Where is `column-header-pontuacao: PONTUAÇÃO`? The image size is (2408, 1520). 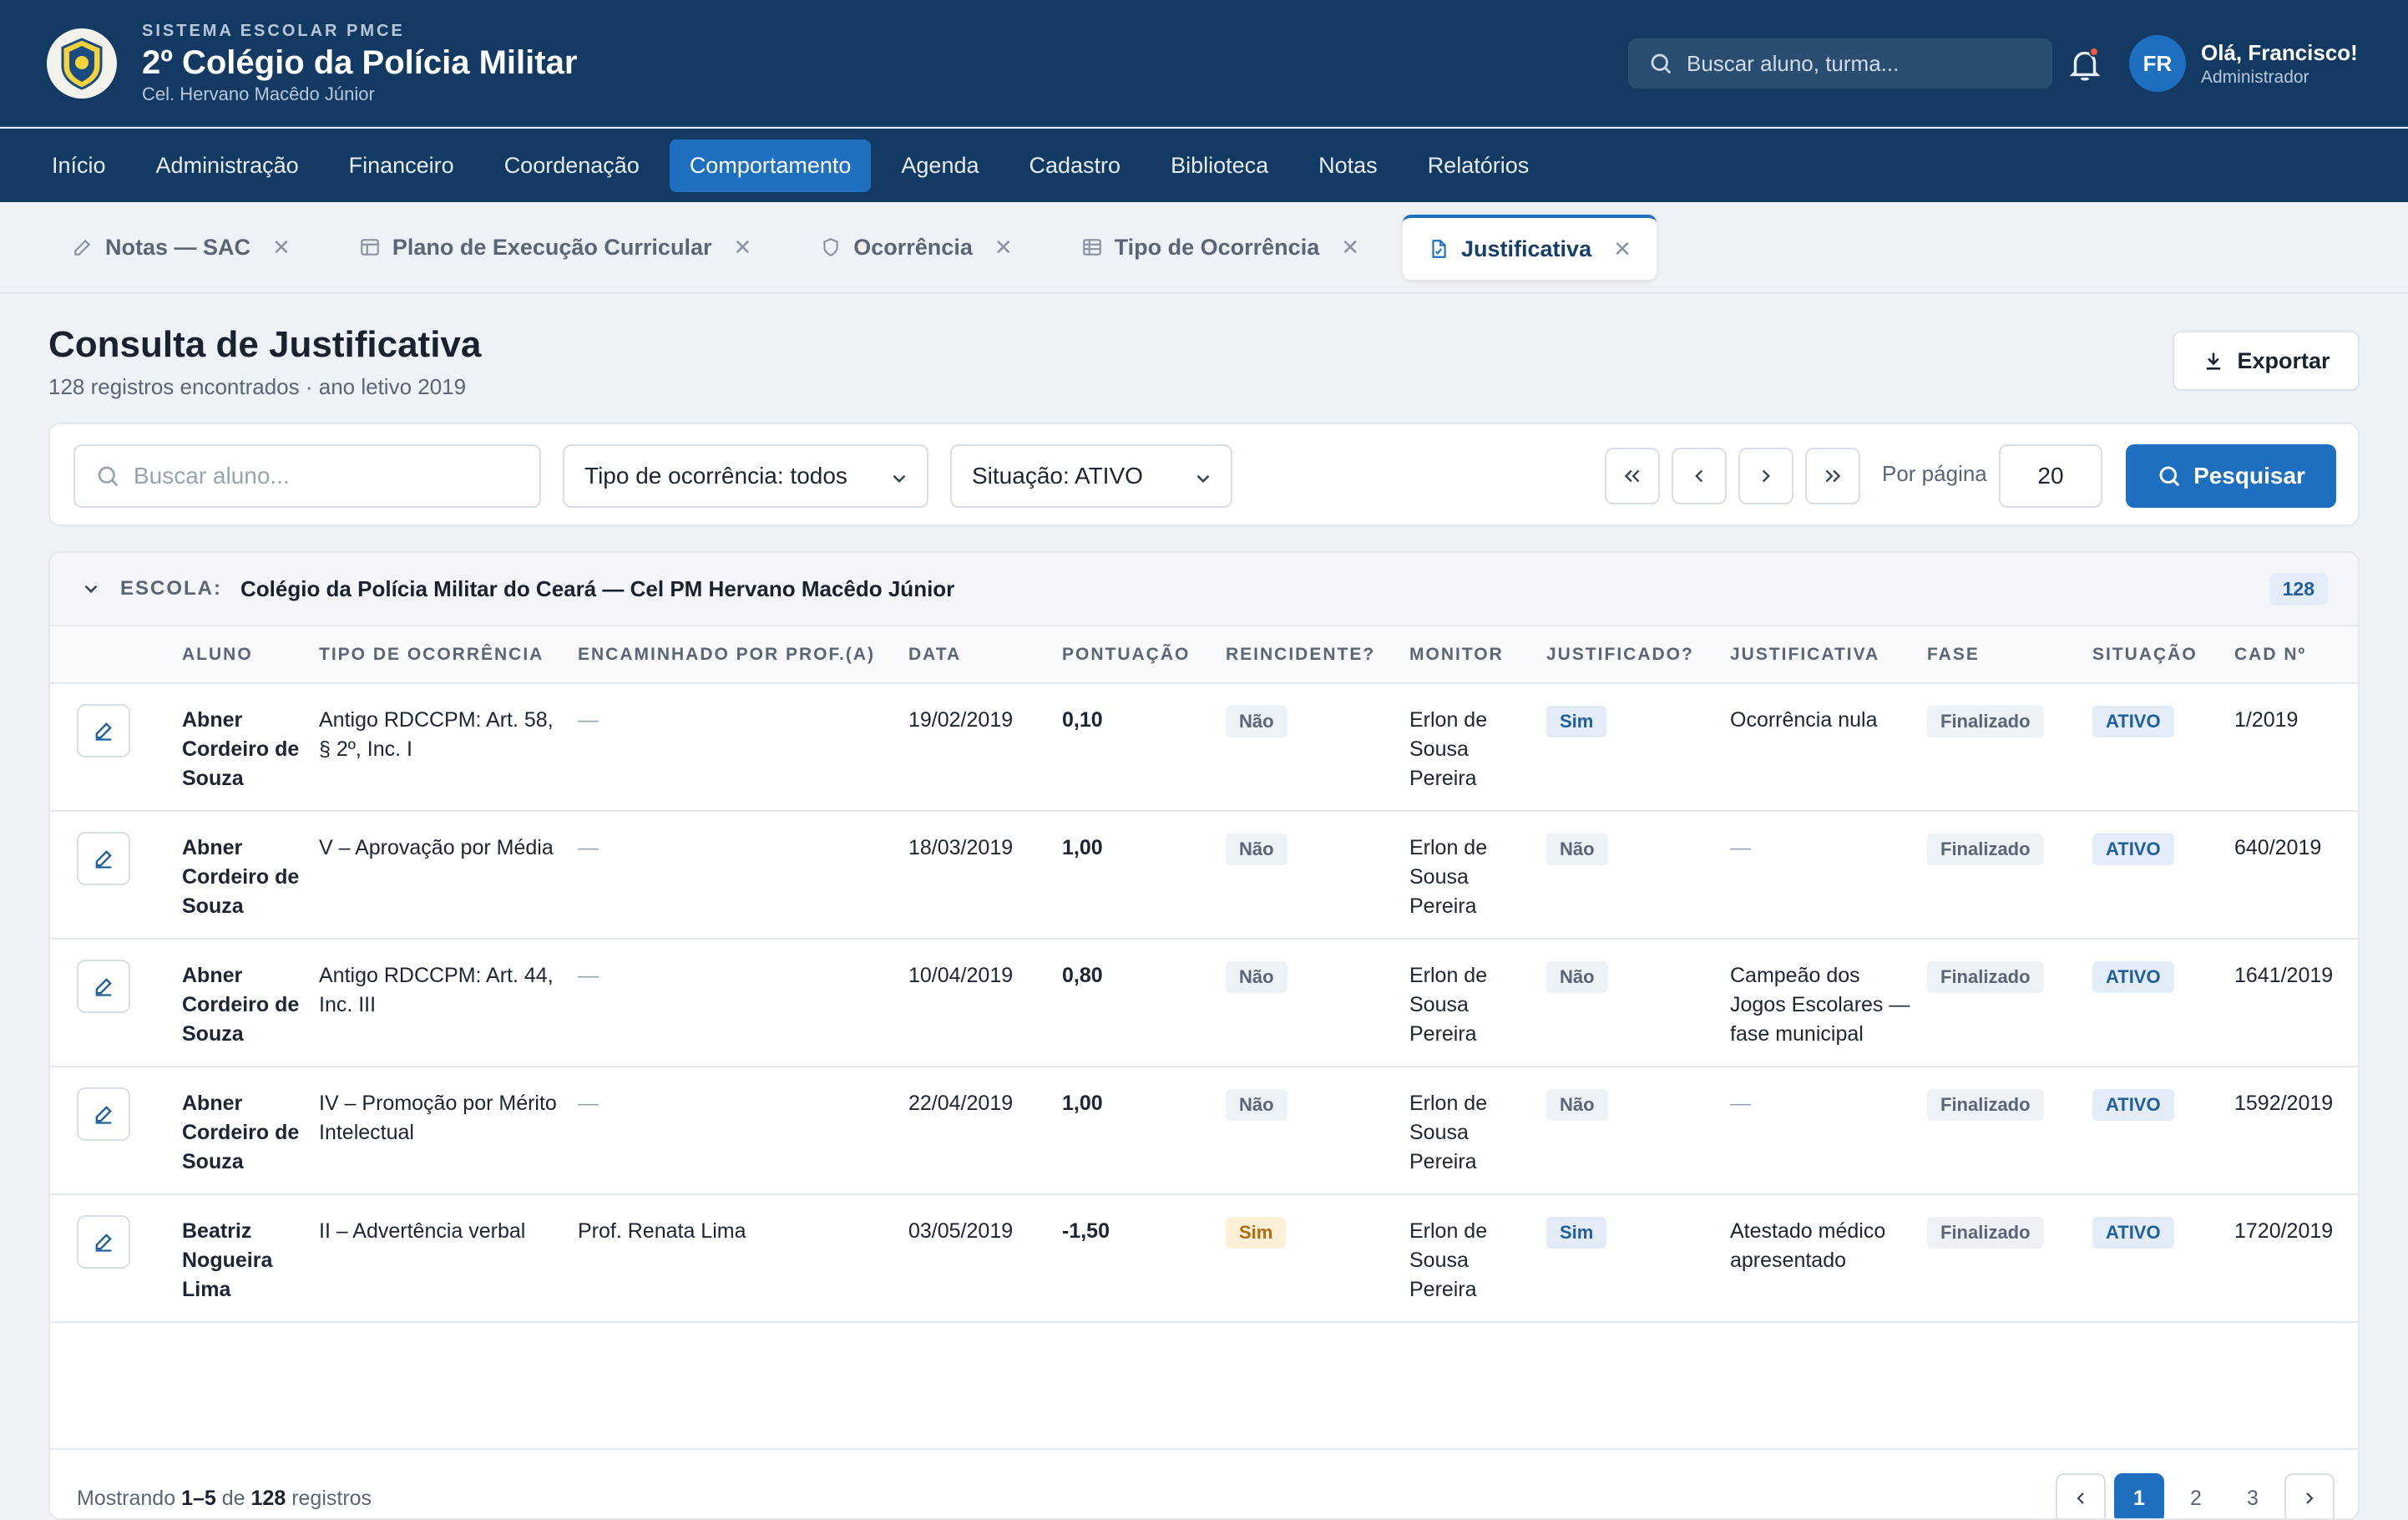
column-header-pontuacao: PONTUAÇÃO is located at coordinates (1137, 655).